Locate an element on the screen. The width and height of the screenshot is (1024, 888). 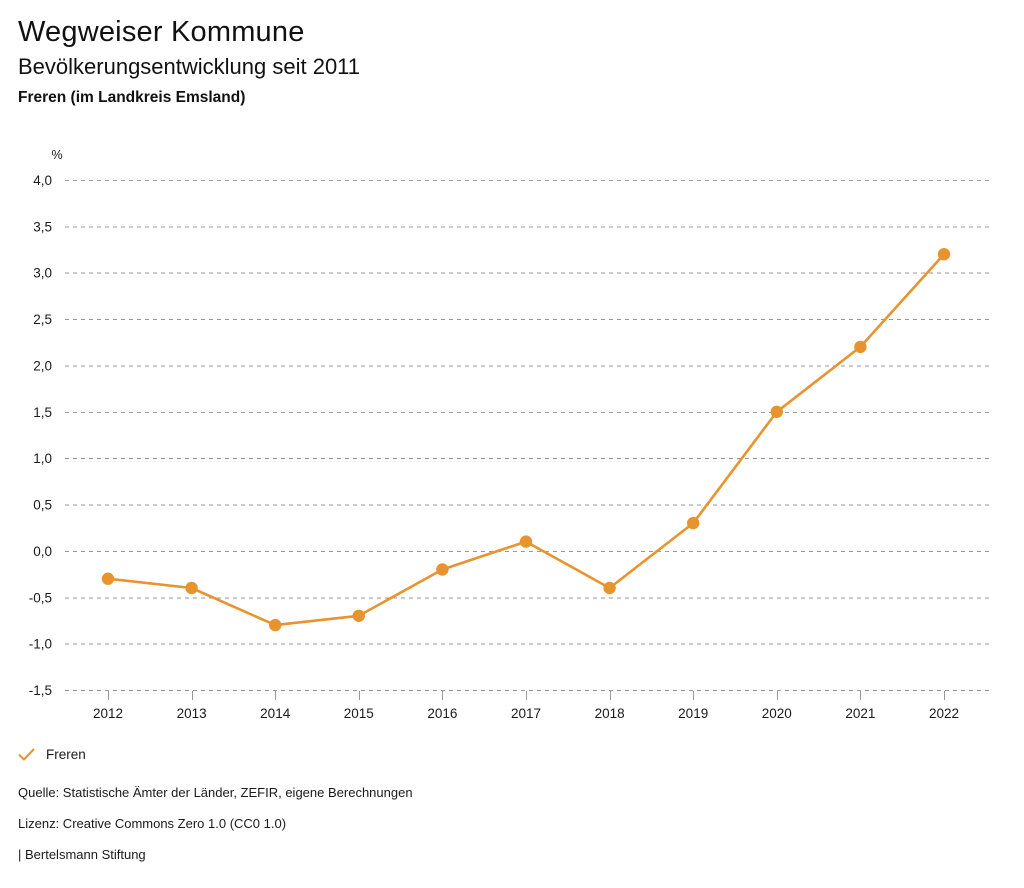
legend-label: Freren is located at coordinates (66, 754).